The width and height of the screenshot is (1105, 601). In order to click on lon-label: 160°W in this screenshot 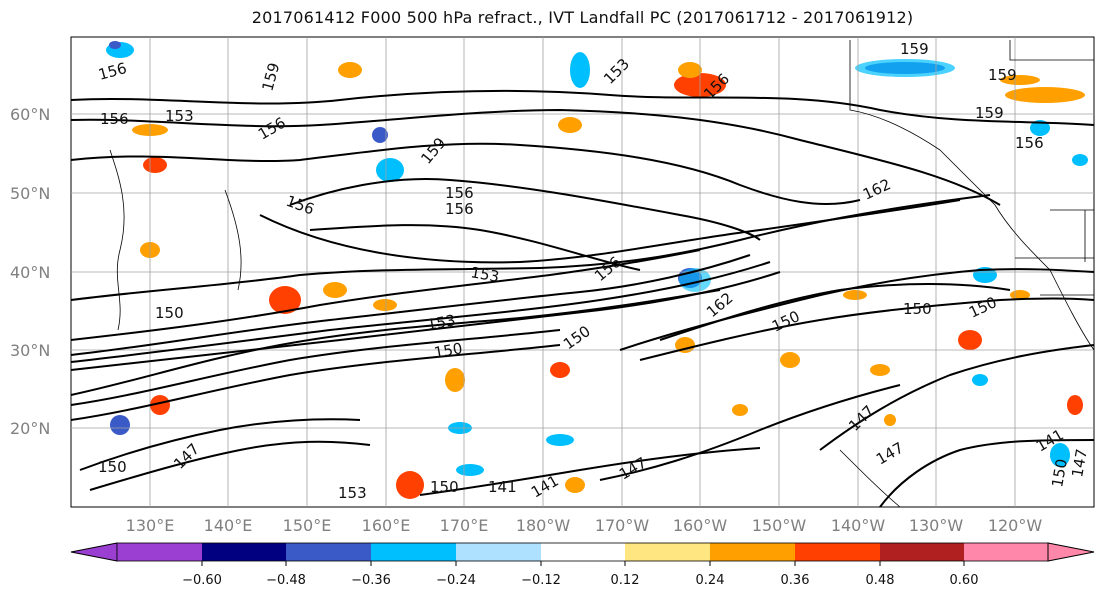, I will do `click(700, 525)`.